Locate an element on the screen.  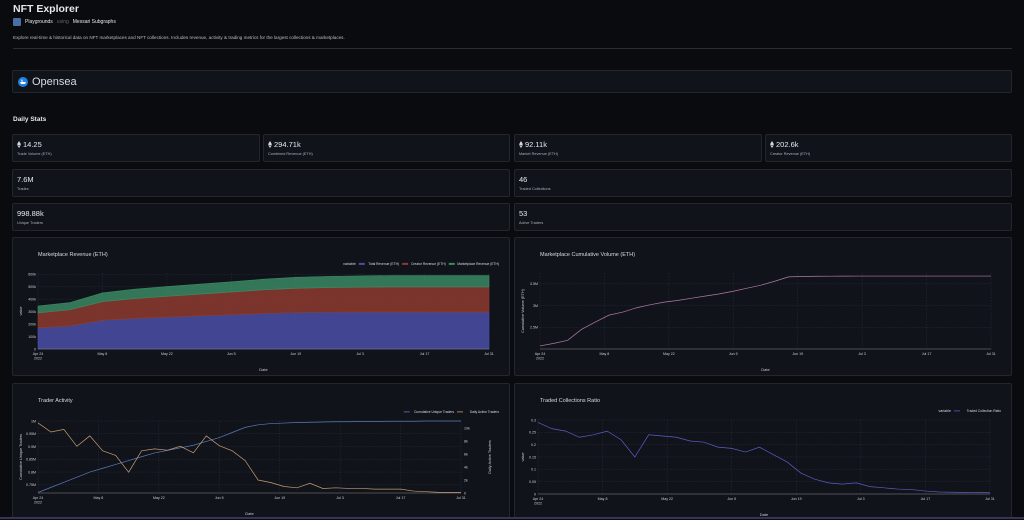
y-axis-title: value is located at coordinates (21, 310).